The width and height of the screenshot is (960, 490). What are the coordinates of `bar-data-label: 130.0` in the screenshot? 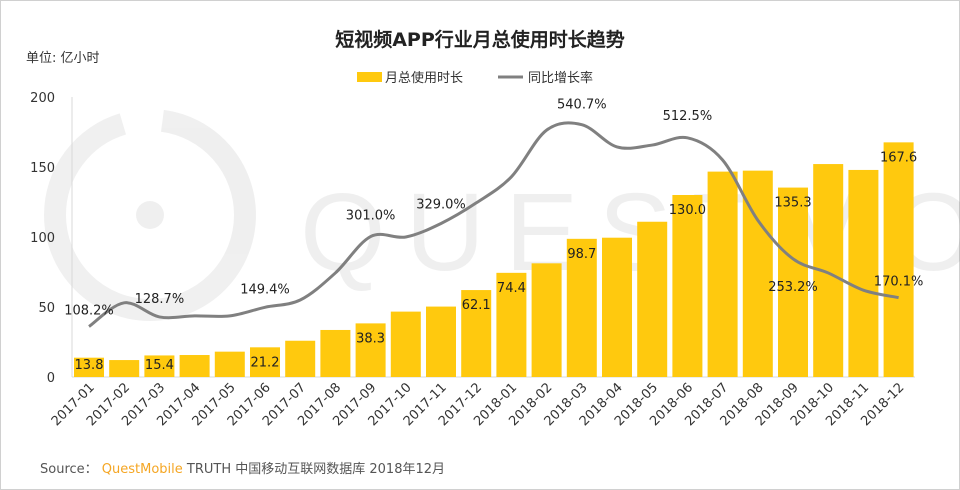 It's located at (687, 210).